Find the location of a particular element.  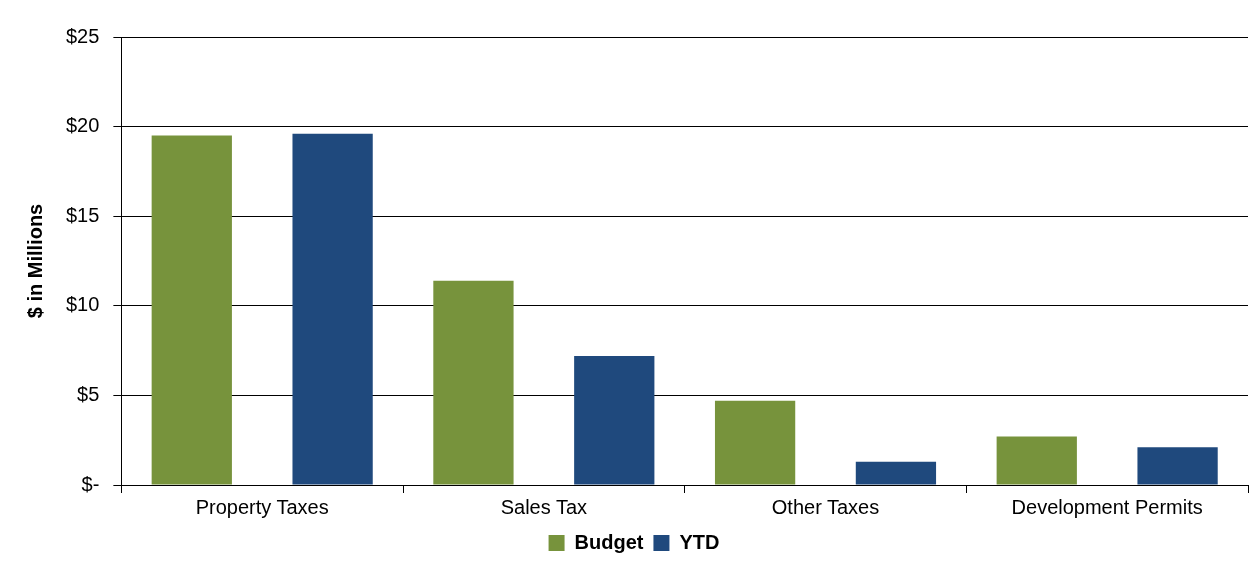

y-tick-label: $5 is located at coordinates (88, 393).